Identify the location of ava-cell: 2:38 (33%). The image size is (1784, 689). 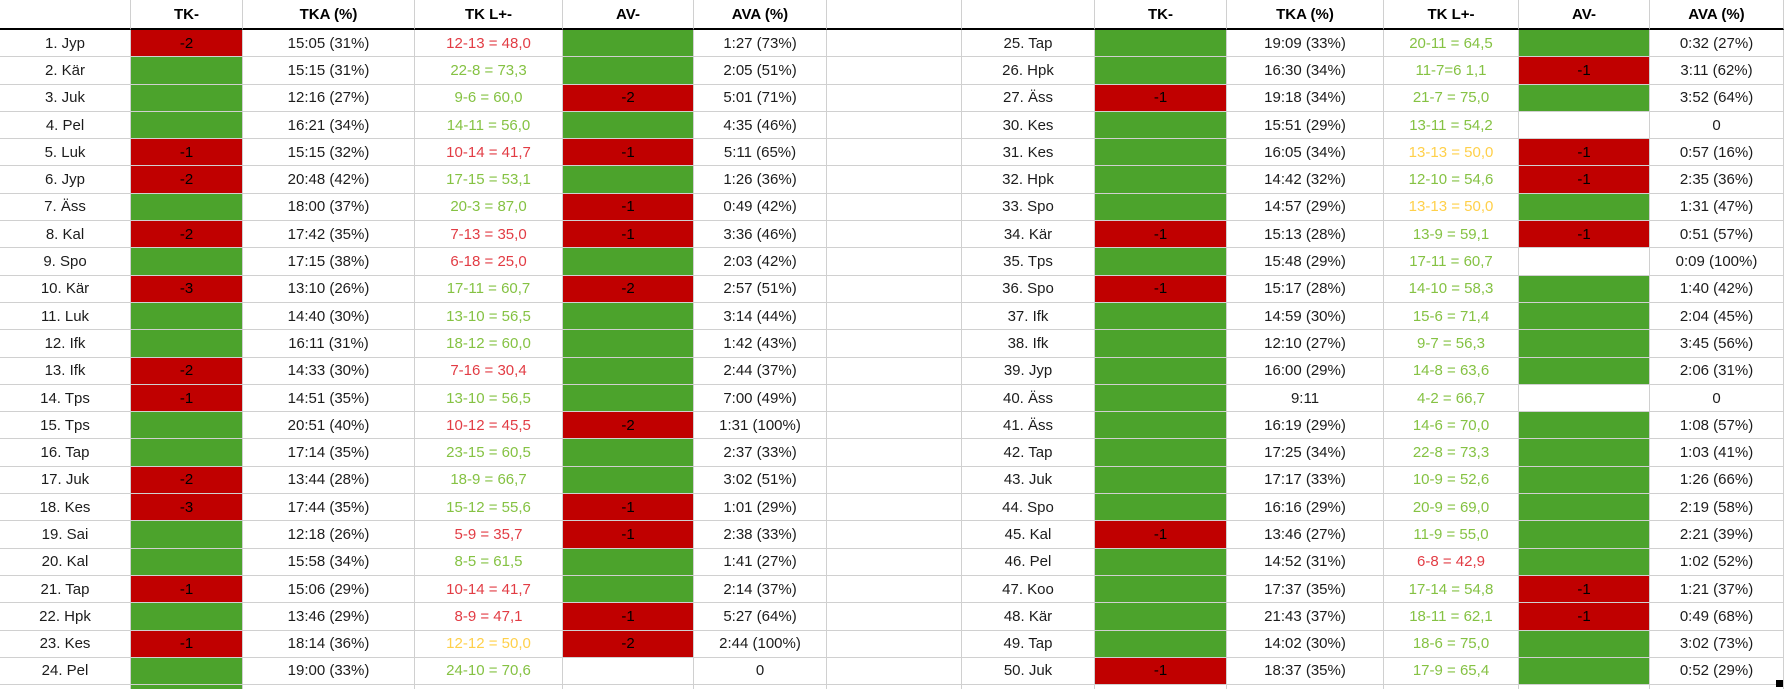
(760, 535).